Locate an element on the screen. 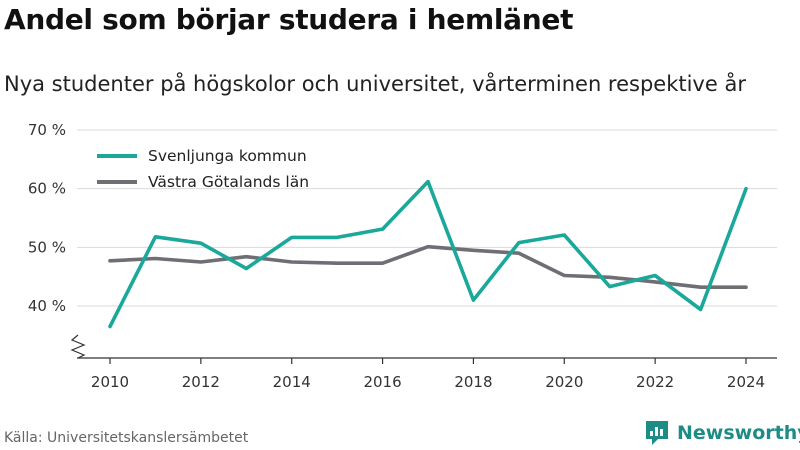 The image size is (800, 450). brand-logo: Newsworthy is located at coordinates (722, 433).